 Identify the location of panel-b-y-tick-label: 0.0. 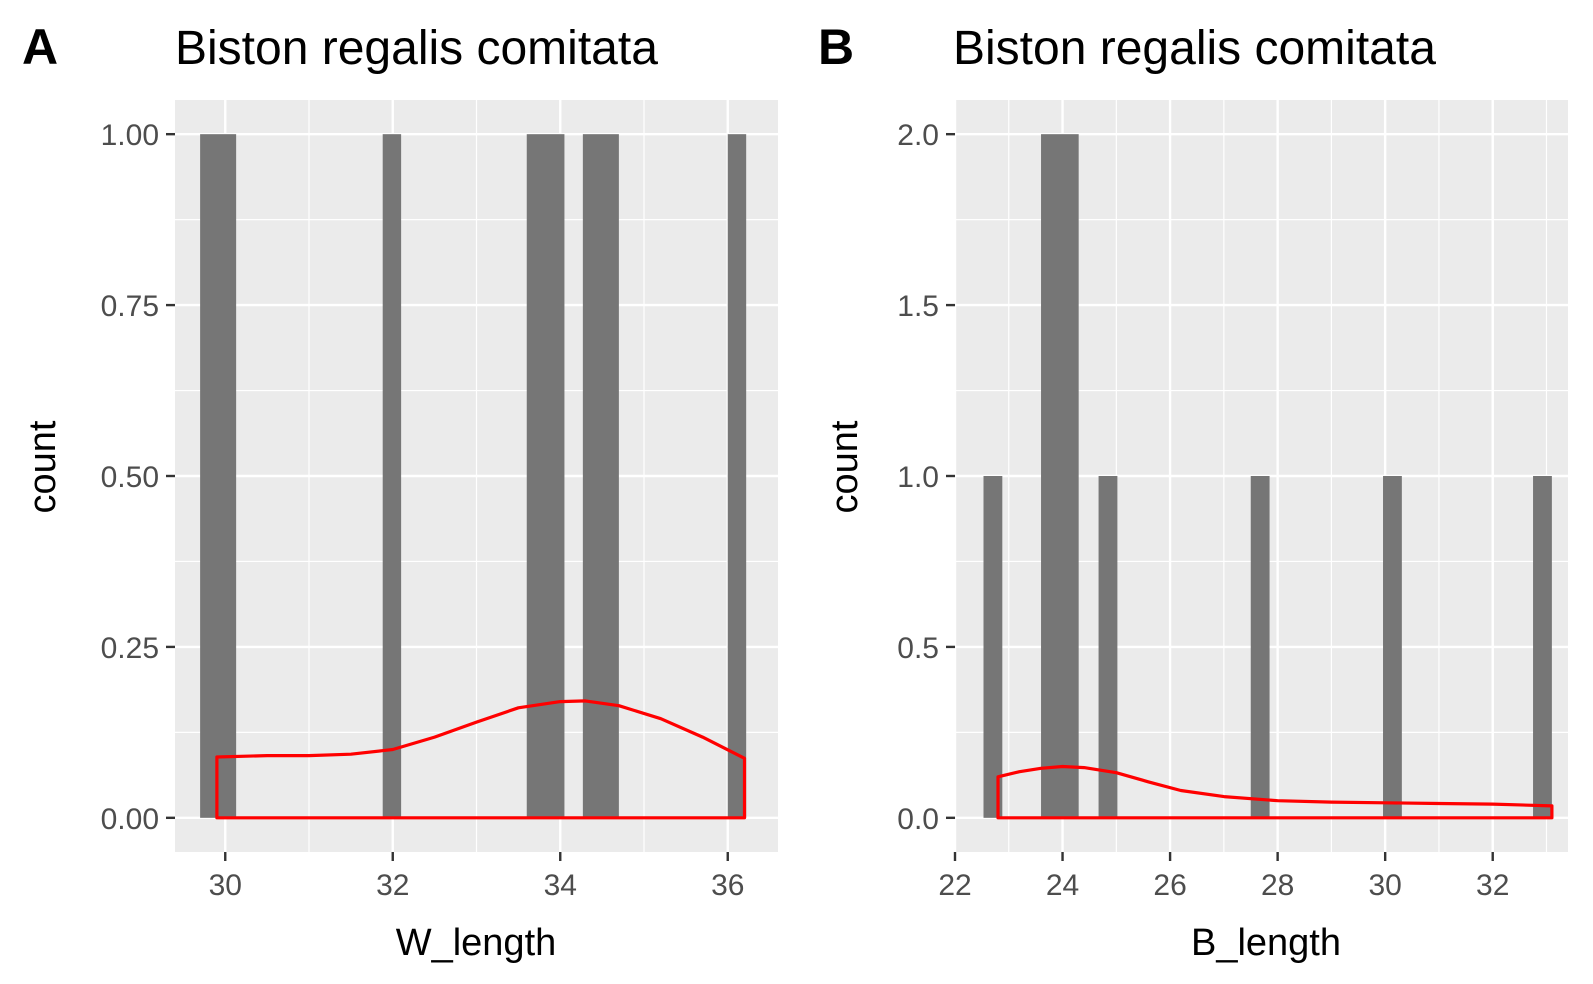
(918, 819).